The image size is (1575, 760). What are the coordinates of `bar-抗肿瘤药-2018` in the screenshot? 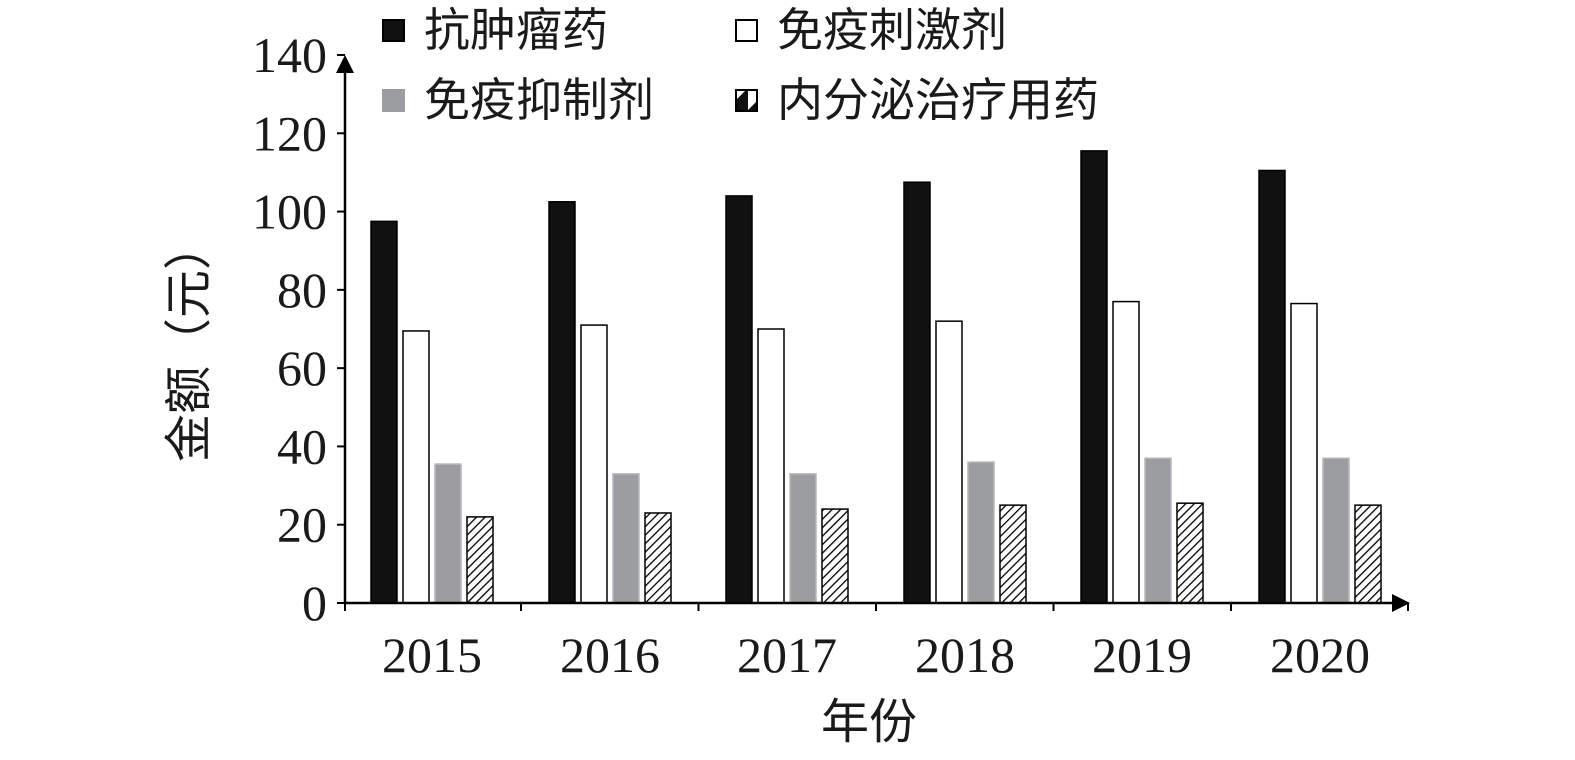 It's located at (917, 392).